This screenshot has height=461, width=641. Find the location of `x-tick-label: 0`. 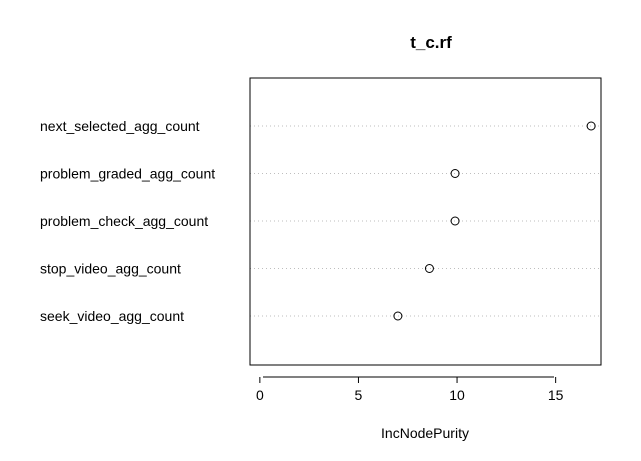

x-tick-label: 0 is located at coordinates (260, 395).